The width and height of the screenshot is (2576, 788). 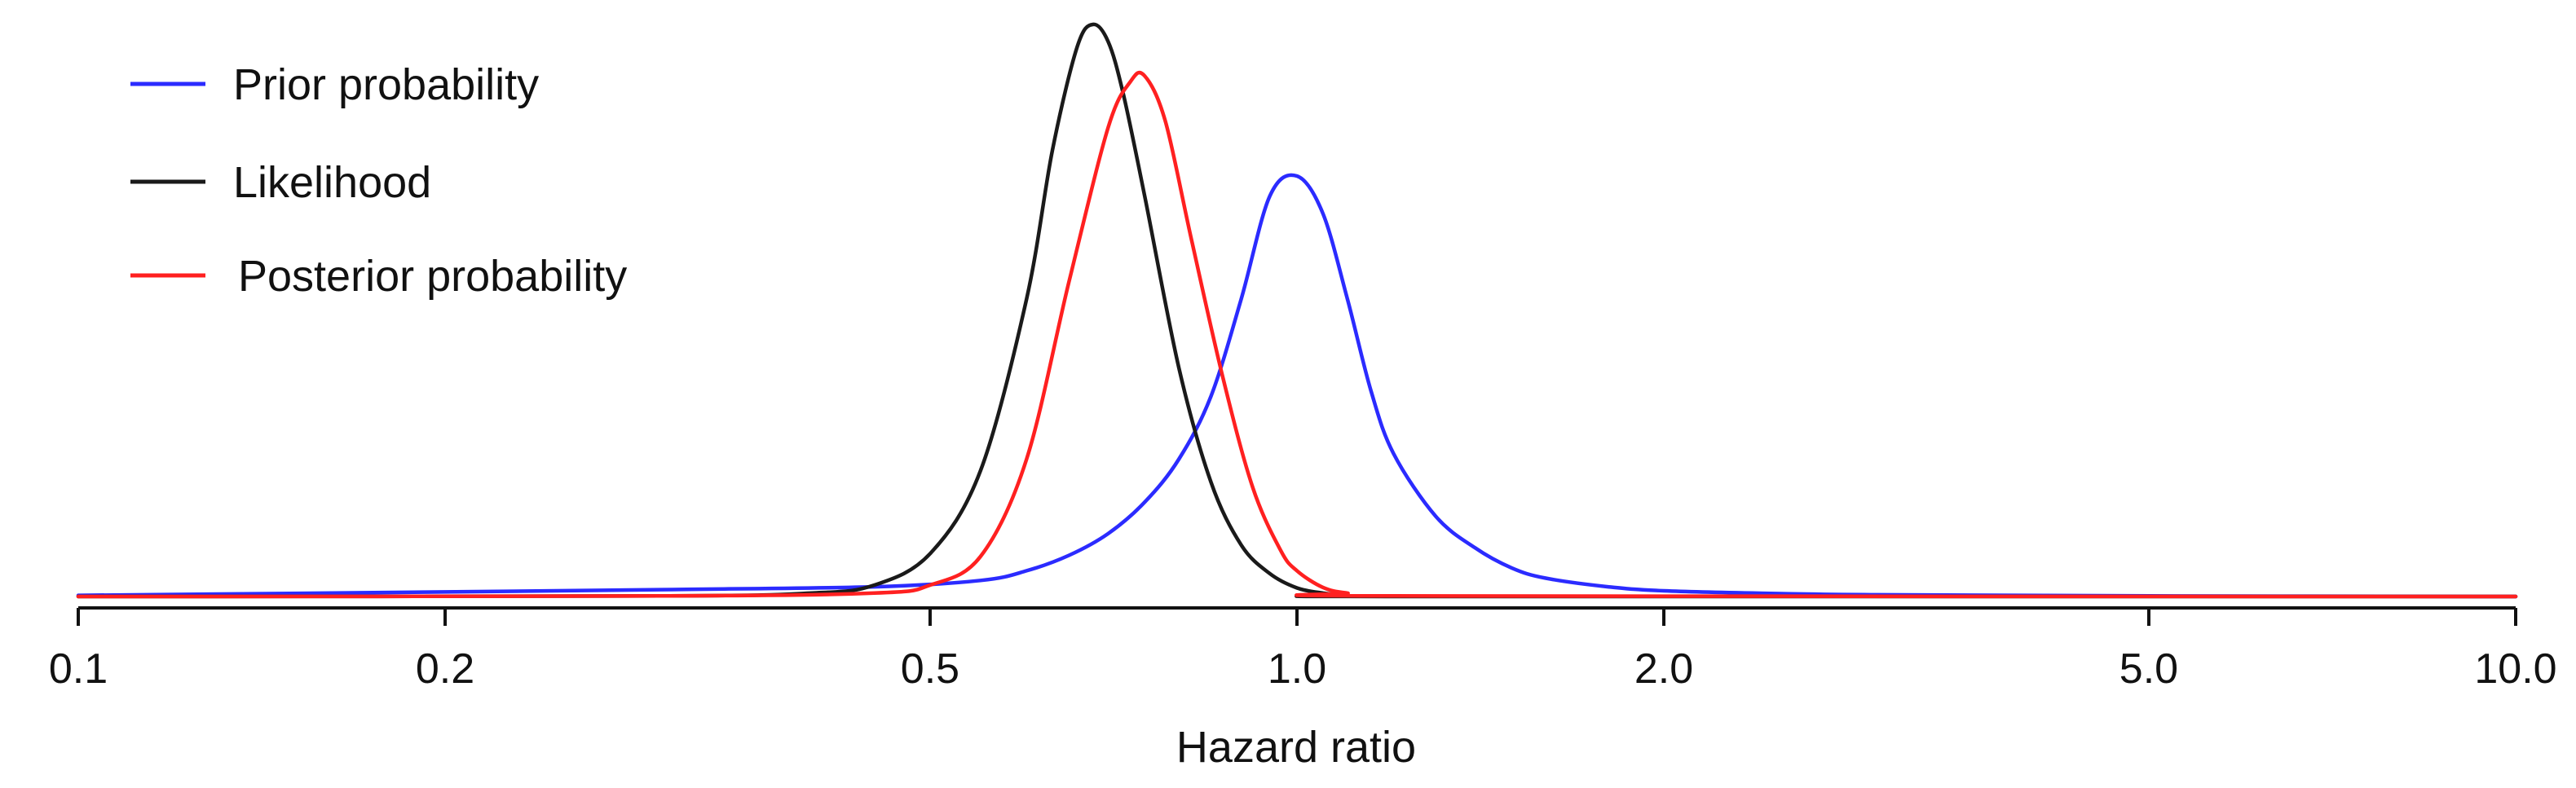 I want to click on x-tick-label-1: 0.1, so click(x=78, y=669).